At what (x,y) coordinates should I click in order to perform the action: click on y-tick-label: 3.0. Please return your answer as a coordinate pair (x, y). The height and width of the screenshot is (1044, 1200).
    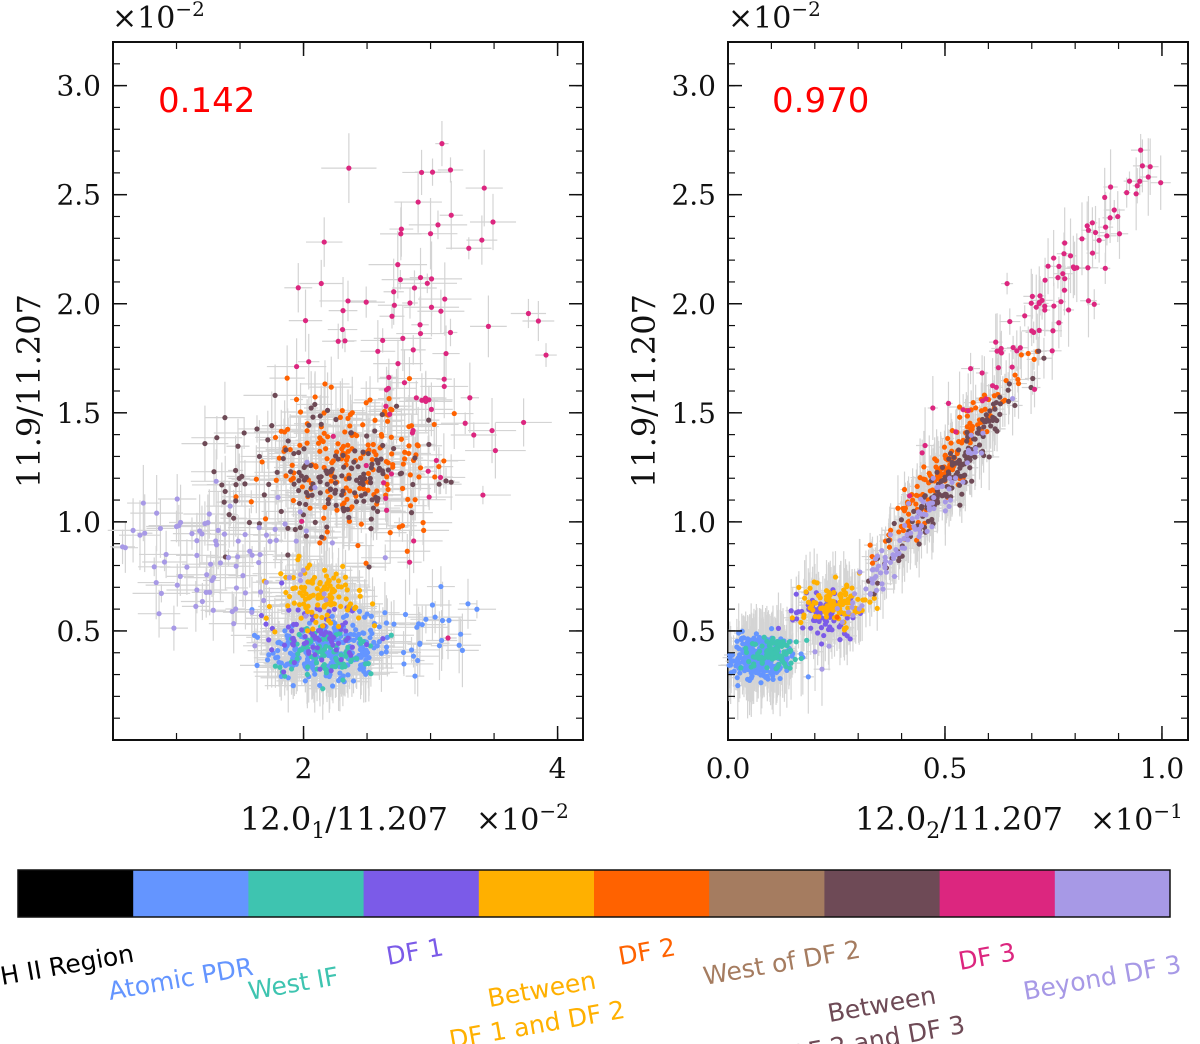
    Looking at the image, I should click on (78, 86).